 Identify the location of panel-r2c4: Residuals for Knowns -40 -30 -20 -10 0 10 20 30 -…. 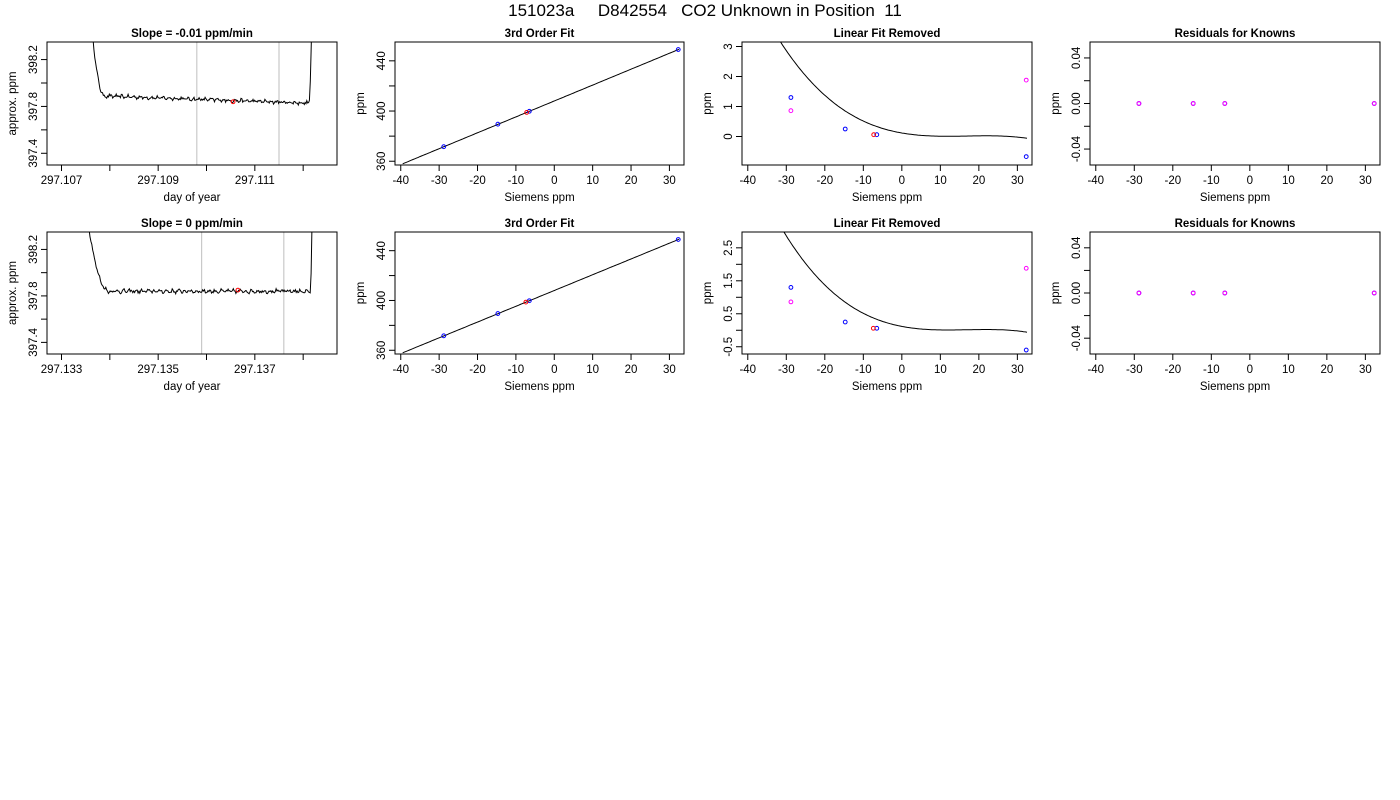
(1215, 305).